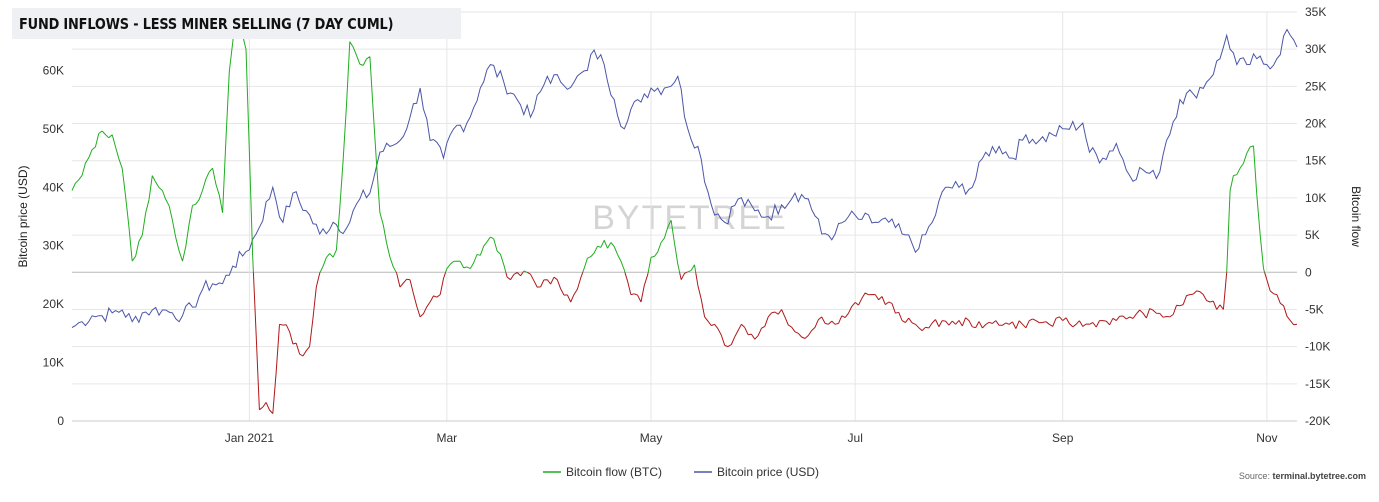 The image size is (1379, 502). Describe the element at coordinates (1312, 235) in the screenshot. I see `y-right-tick-label: 5K` at that location.